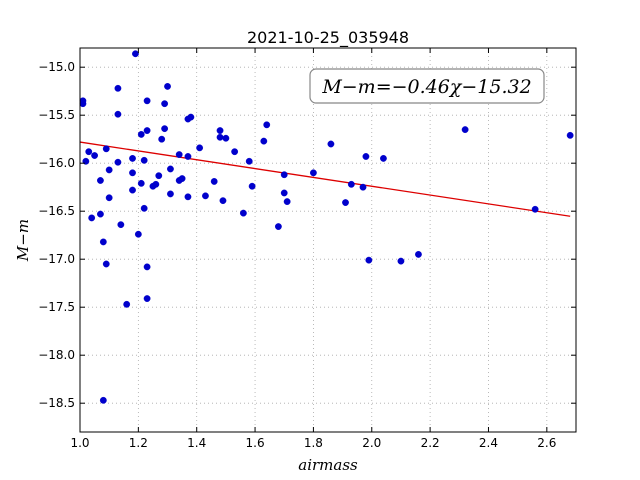 The height and width of the screenshot is (480, 640). I want to click on x-axis-label: airmass, so click(328, 465).